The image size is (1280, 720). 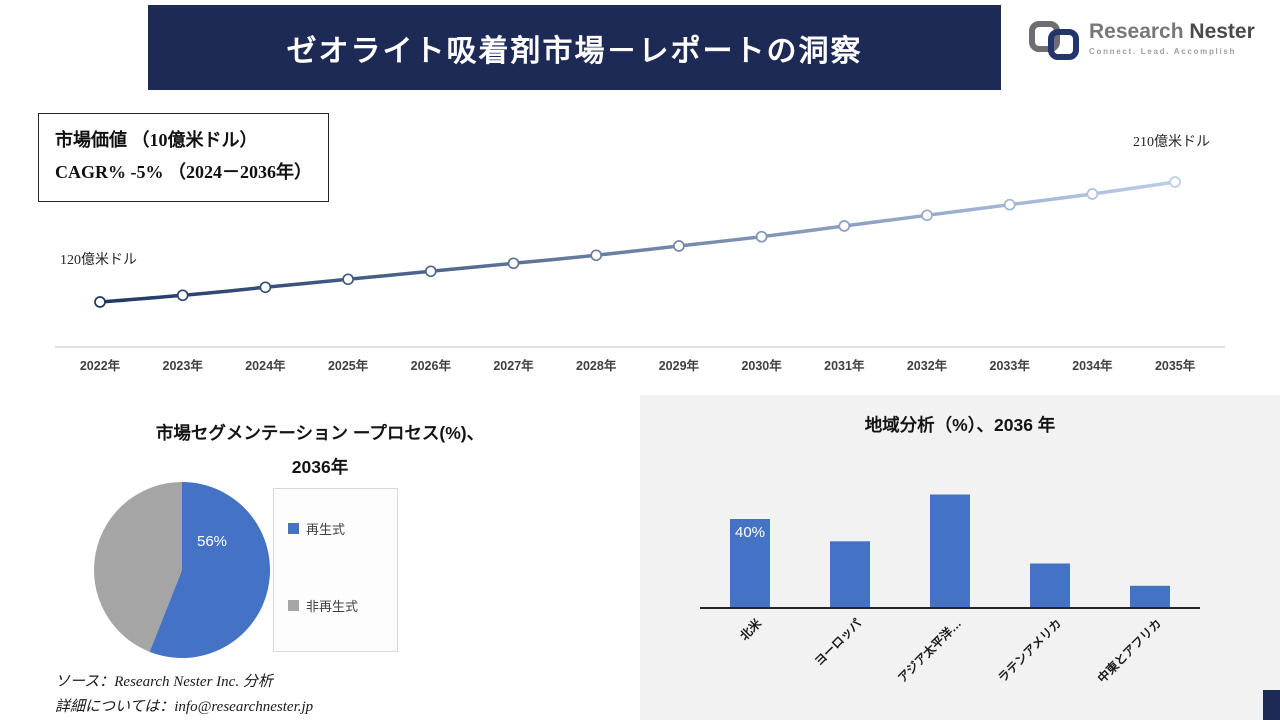 What do you see at coordinates (332, 606) in the screenshot?
I see `legend-label-non-regenerative: 非再生式` at bounding box center [332, 606].